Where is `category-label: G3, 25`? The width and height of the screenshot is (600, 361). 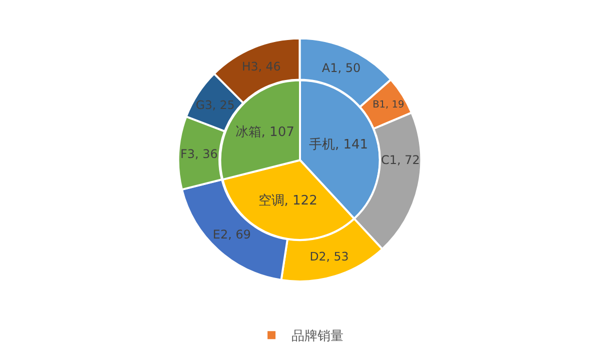 category-label: G3, 25 is located at coordinates (215, 105).